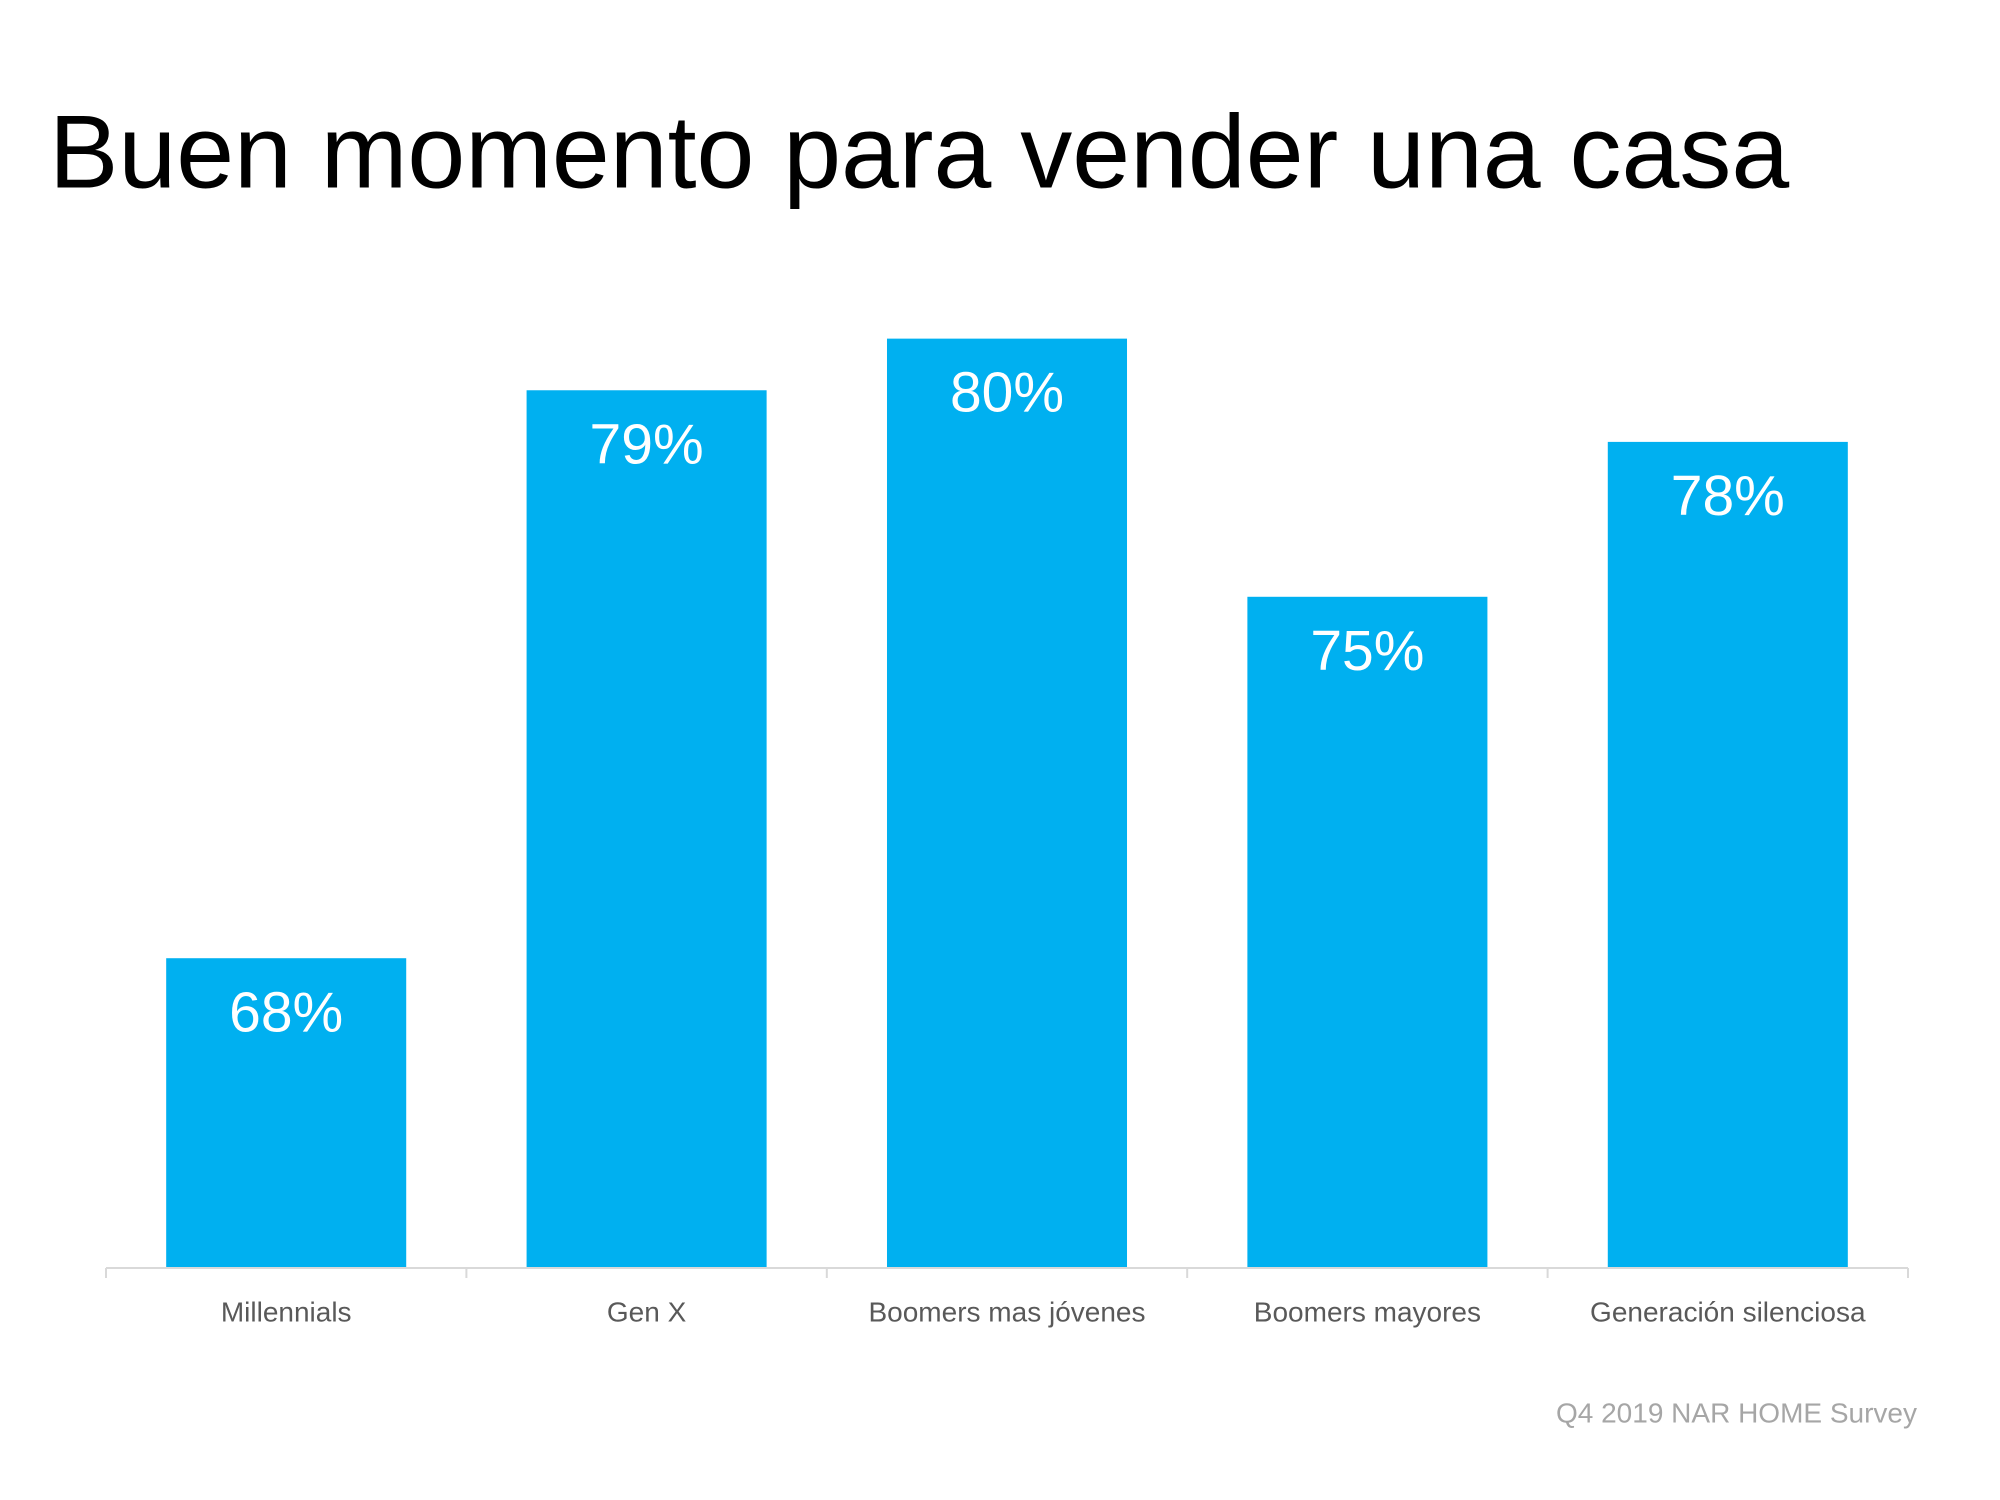 This screenshot has width=2000, height=1500. What do you see at coordinates (1367, 651) in the screenshot?
I see `data-label: 75%` at bounding box center [1367, 651].